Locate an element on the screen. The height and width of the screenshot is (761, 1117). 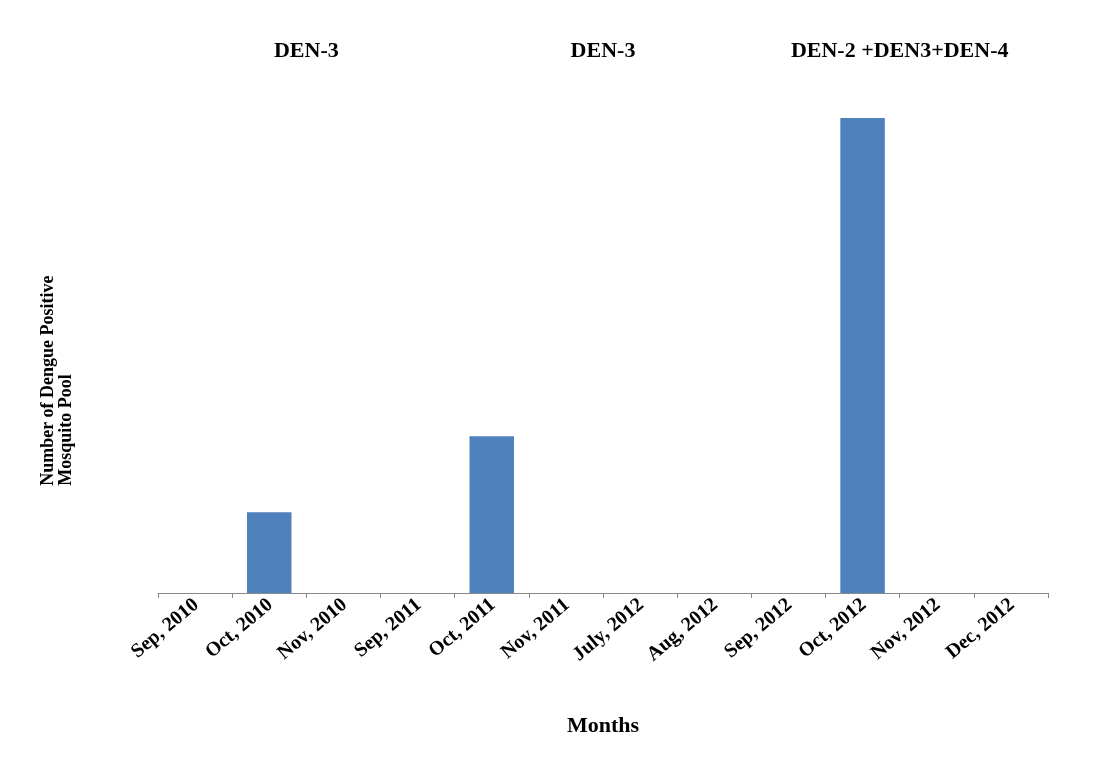
x-tick-label: Sep, 2011 is located at coordinates (387, 627).